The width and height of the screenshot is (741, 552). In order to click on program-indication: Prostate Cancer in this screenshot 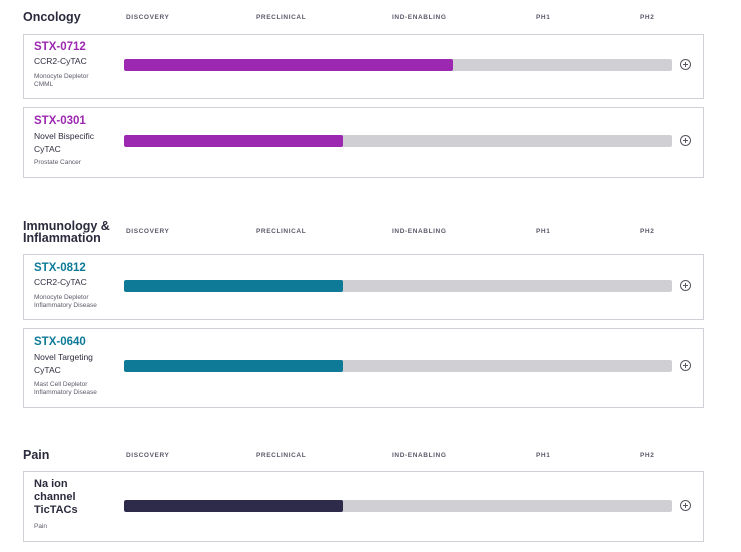, I will do `click(57, 162)`.